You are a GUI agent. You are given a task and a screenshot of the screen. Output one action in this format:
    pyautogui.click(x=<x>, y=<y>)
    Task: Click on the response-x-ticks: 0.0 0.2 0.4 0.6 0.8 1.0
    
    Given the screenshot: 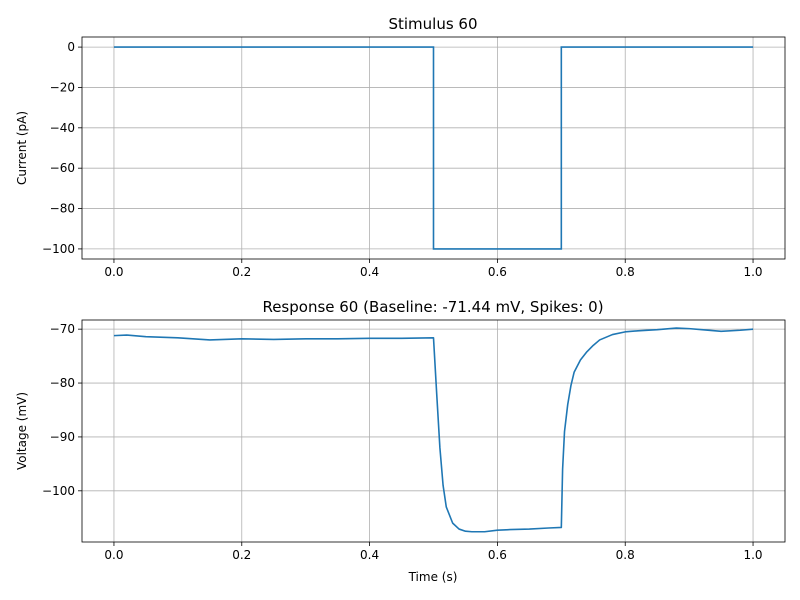 What is the action you would take?
    pyautogui.click(x=433, y=552)
    